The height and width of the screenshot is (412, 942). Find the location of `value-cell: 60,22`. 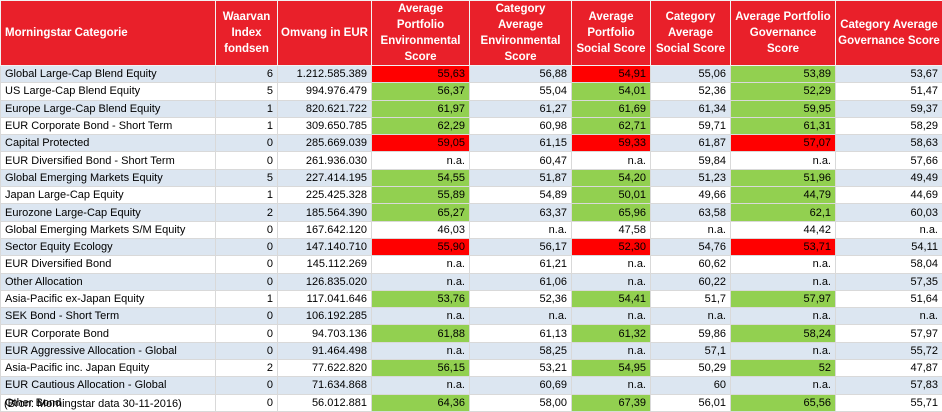

value-cell: 60,22 is located at coordinates (691, 281).